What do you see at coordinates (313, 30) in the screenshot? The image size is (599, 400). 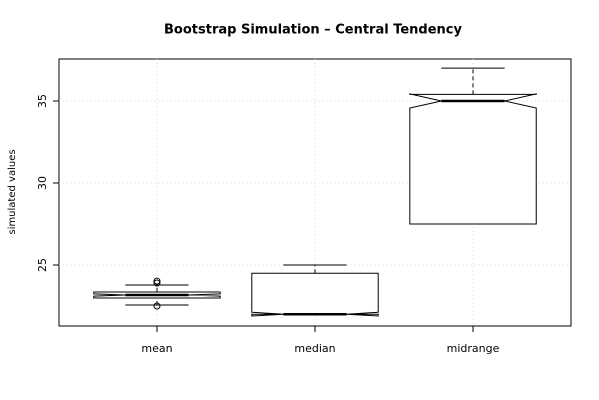 I see `chart-title: Bootstrap Simulation – Central Tendency` at bounding box center [313, 30].